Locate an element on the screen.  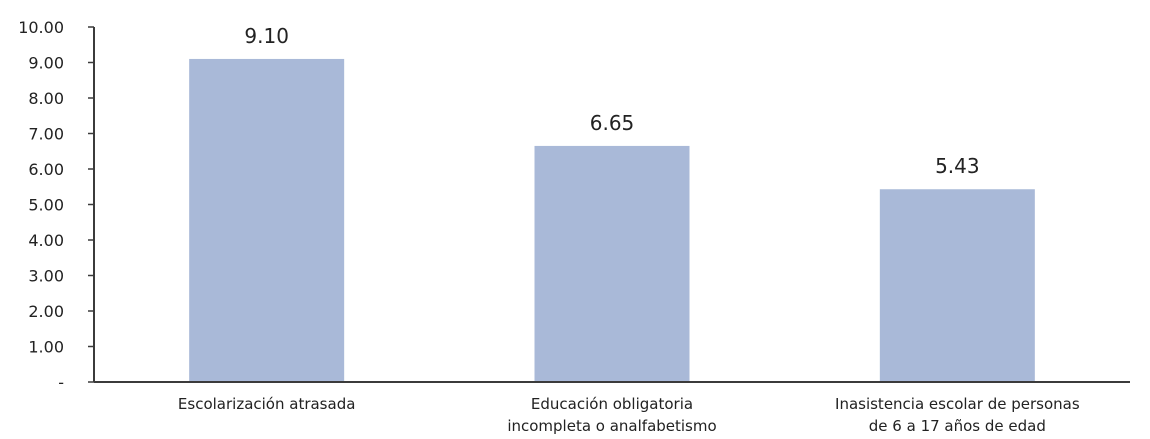
bar-value-label: 5.43 is located at coordinates (957, 166).